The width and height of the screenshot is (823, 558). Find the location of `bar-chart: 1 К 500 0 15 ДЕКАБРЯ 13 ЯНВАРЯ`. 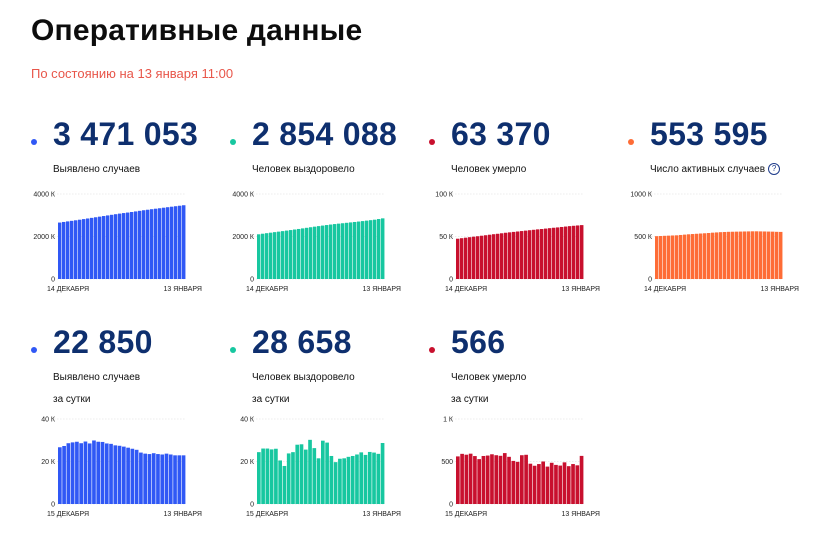

bar-chart: 1 К 500 0 15 ДЕКАБРЯ 13 ЯНВАРЯ is located at coordinates (520, 468).